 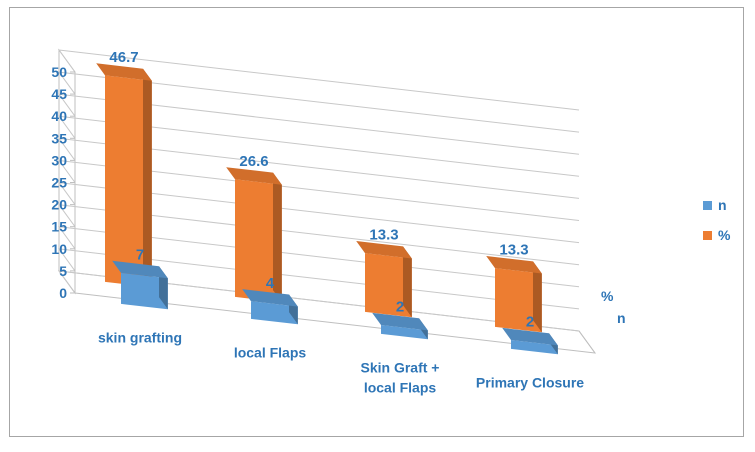 I want to click on data-label: 7, so click(x=140, y=255).